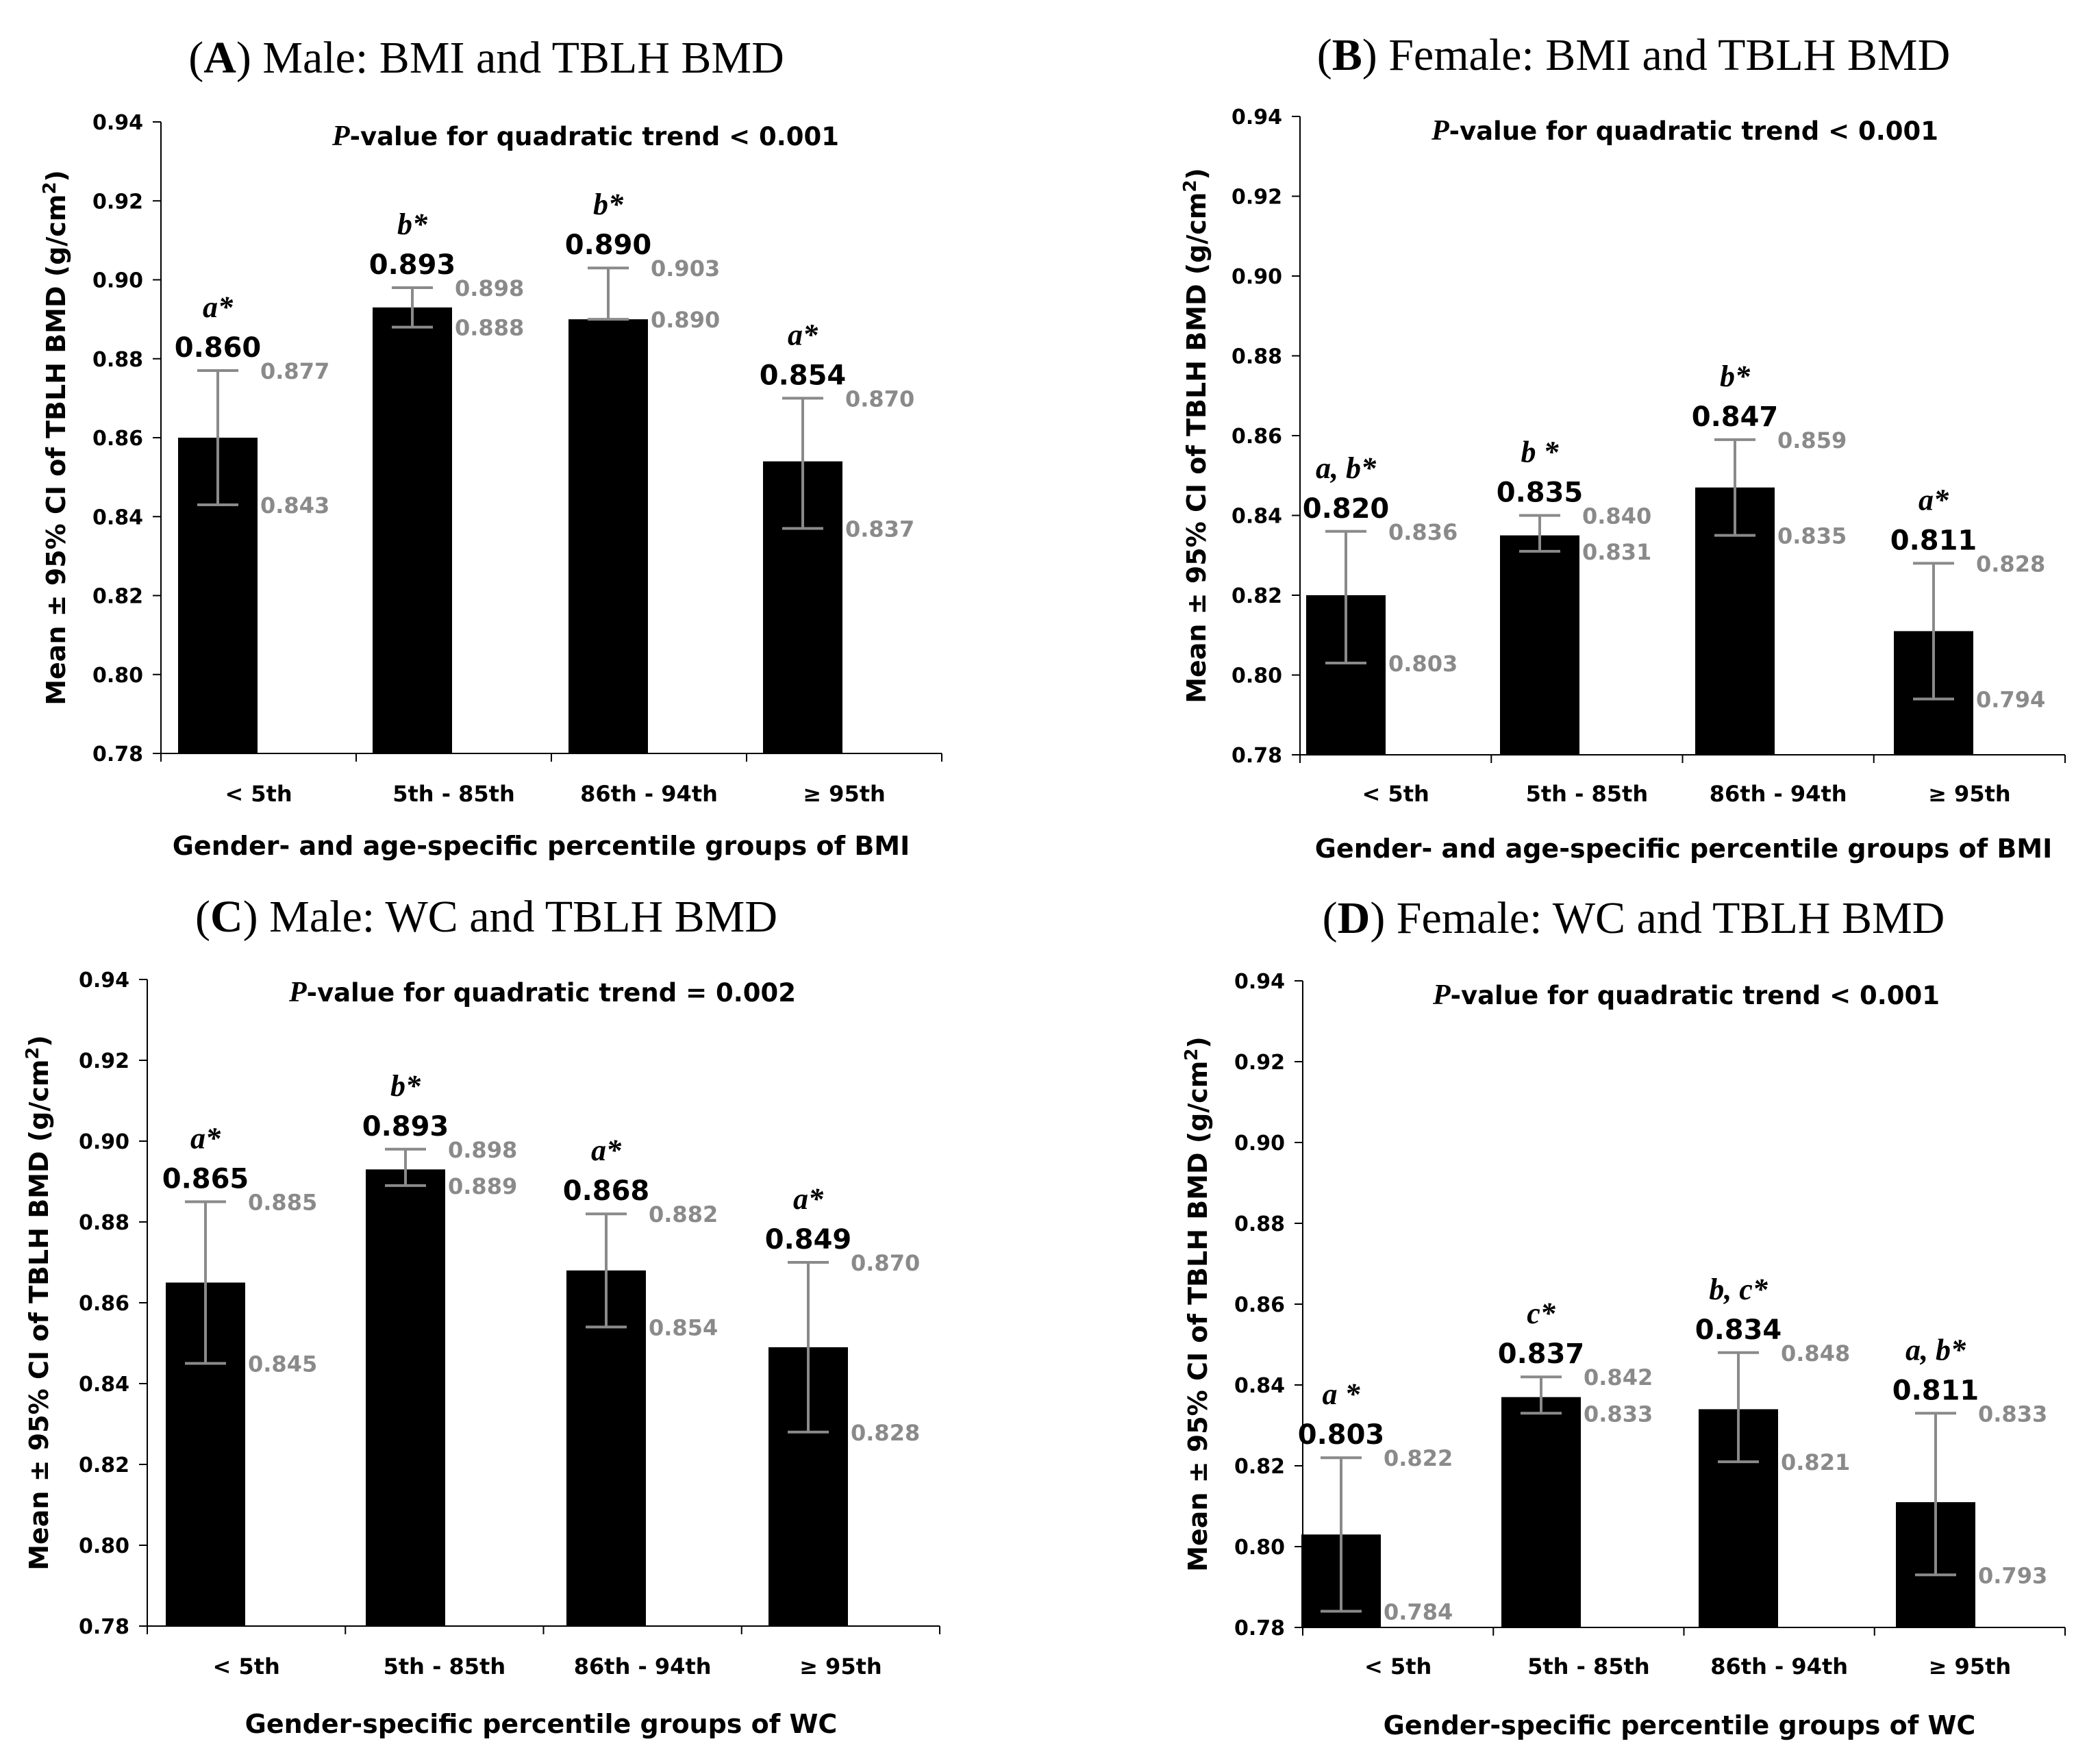  What do you see at coordinates (482, 1186) in the screenshot?
I see `ci-lower-label: 0.889` at bounding box center [482, 1186].